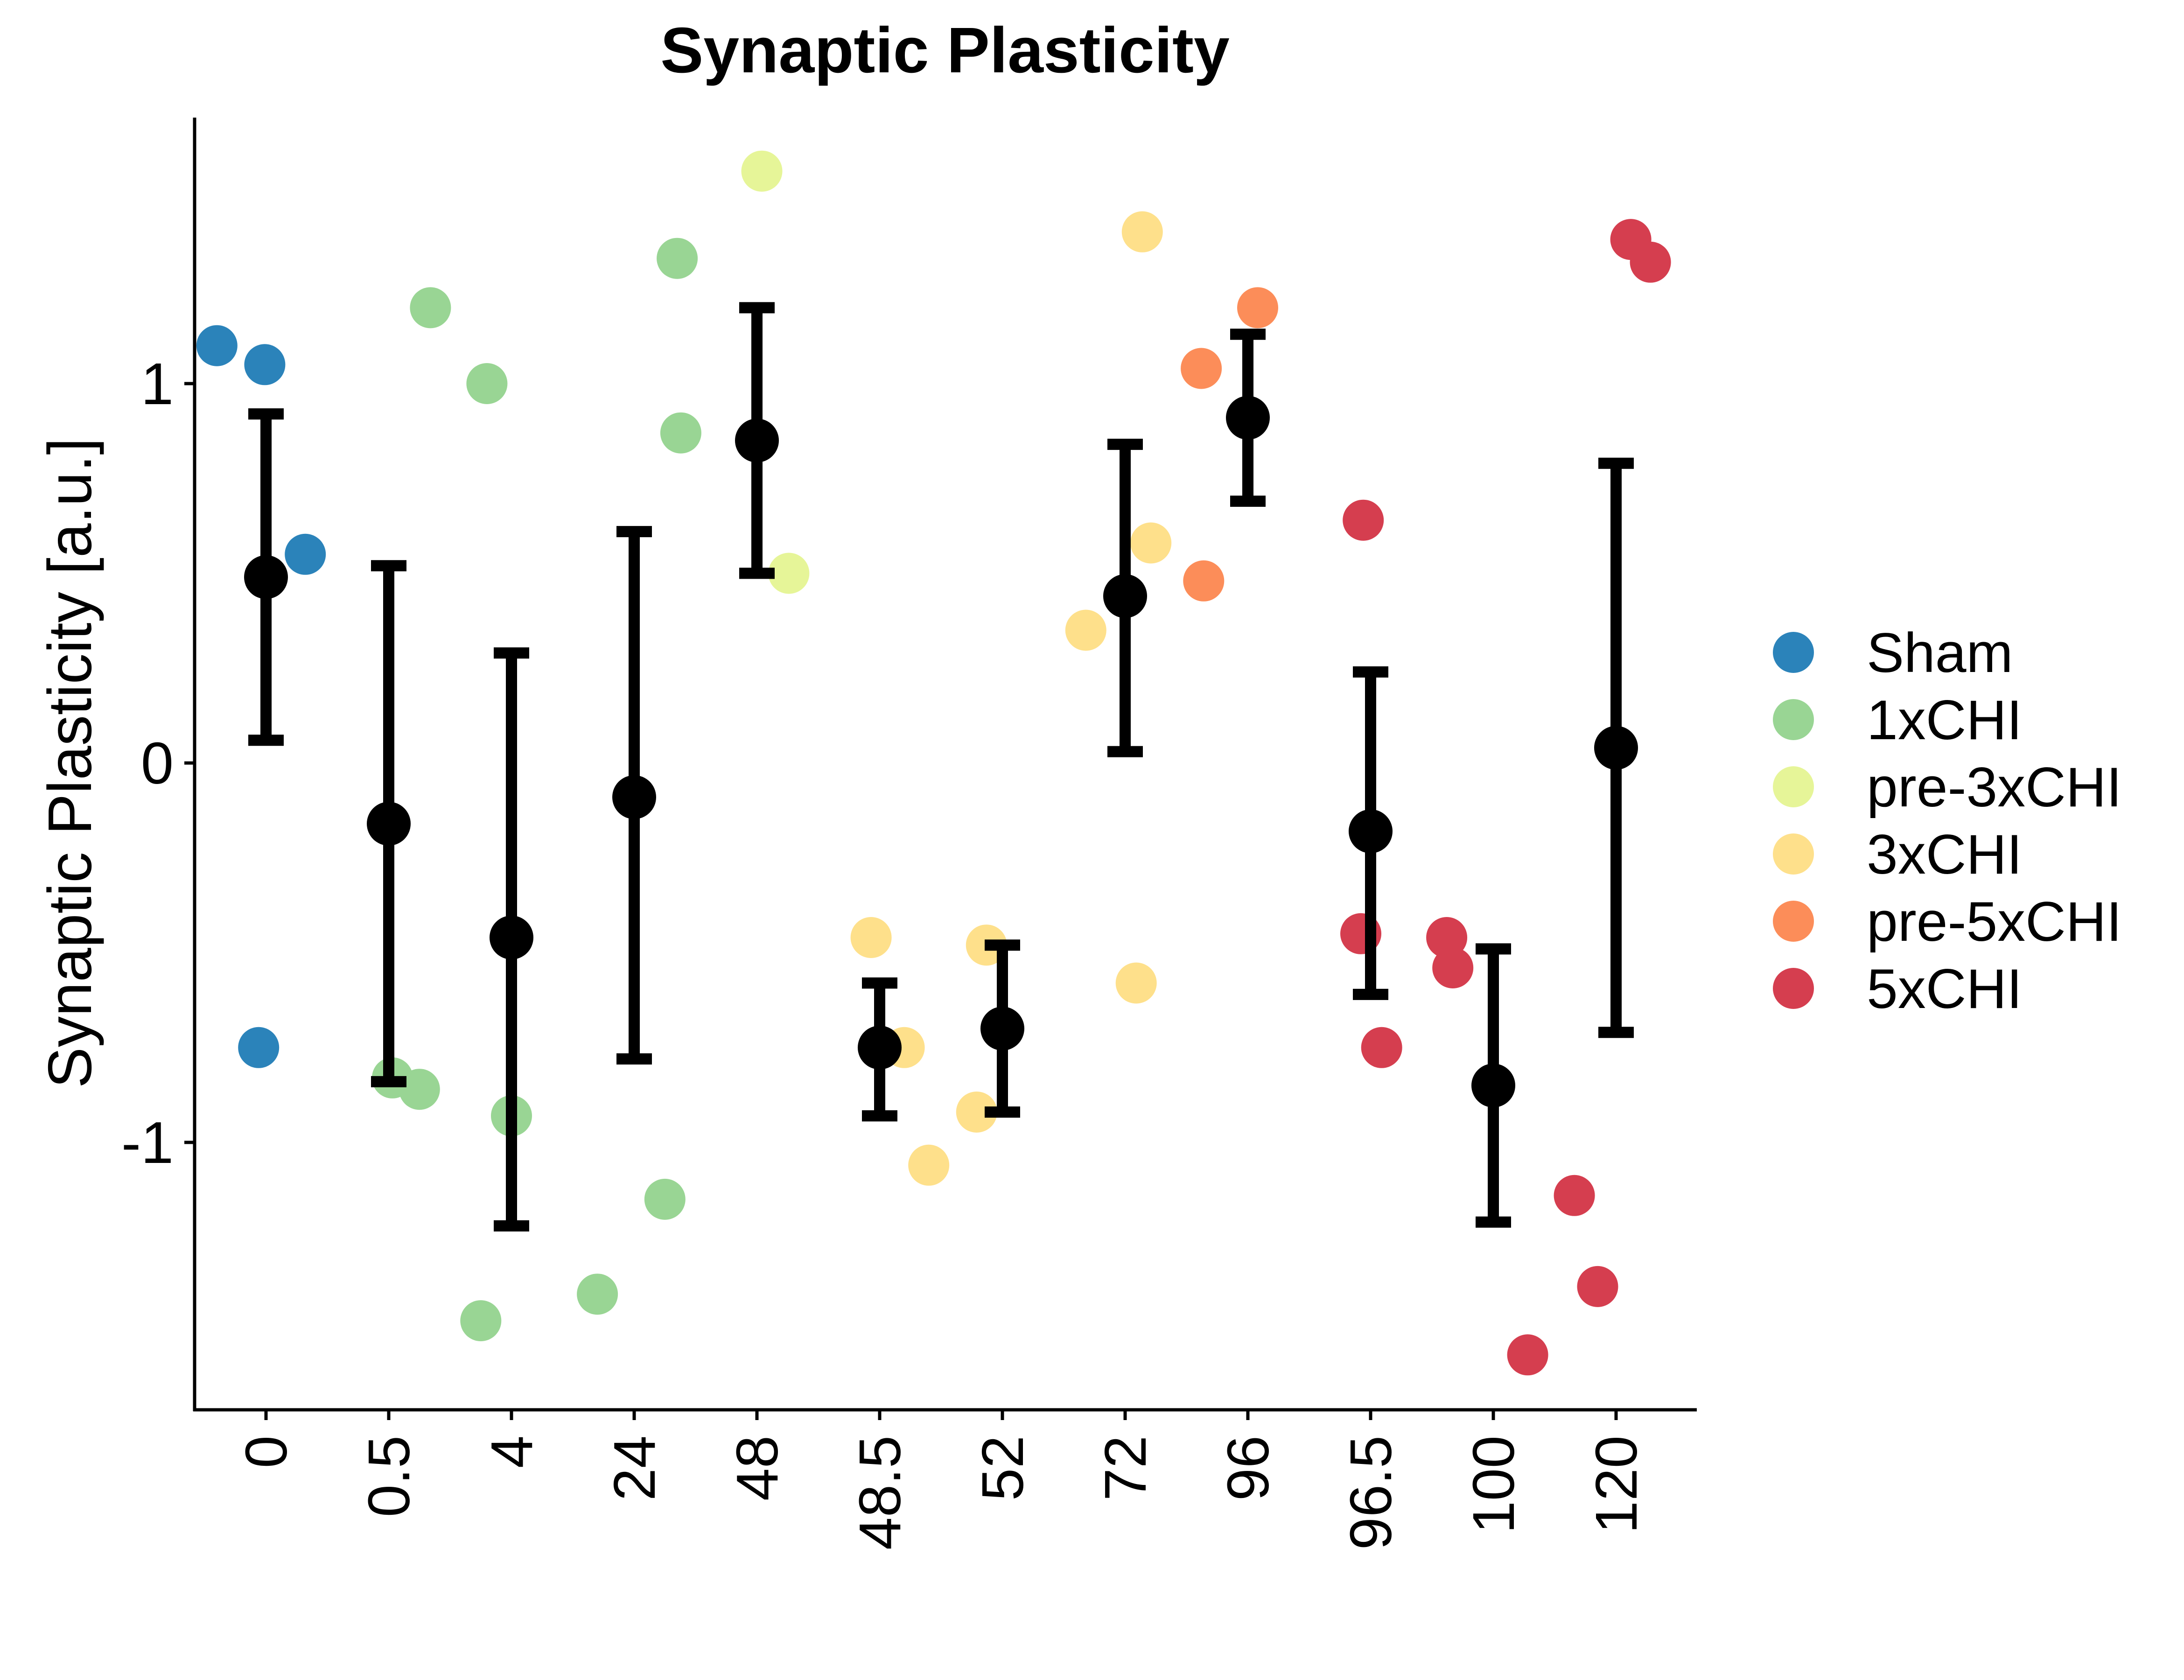 Image resolution: width=2184 pixels, height=1680 pixels. I want to click on legend-entry-5xchi: 5xCHI, so click(1897, 989).